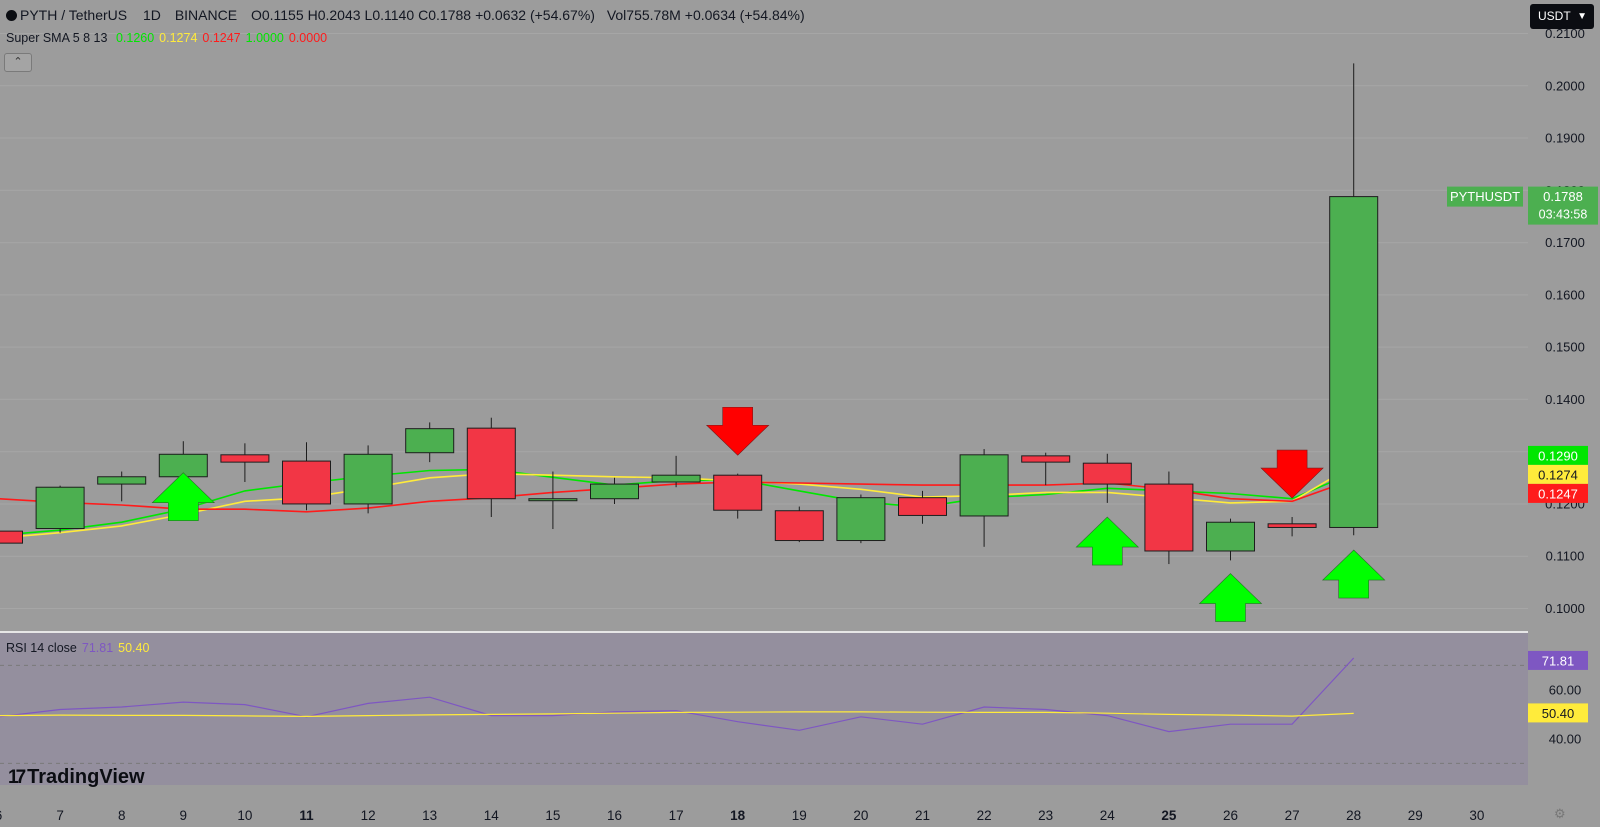 The image size is (1600, 827). Describe the element at coordinates (60, 815) in the screenshot. I see `date-tick-label: 7` at that location.